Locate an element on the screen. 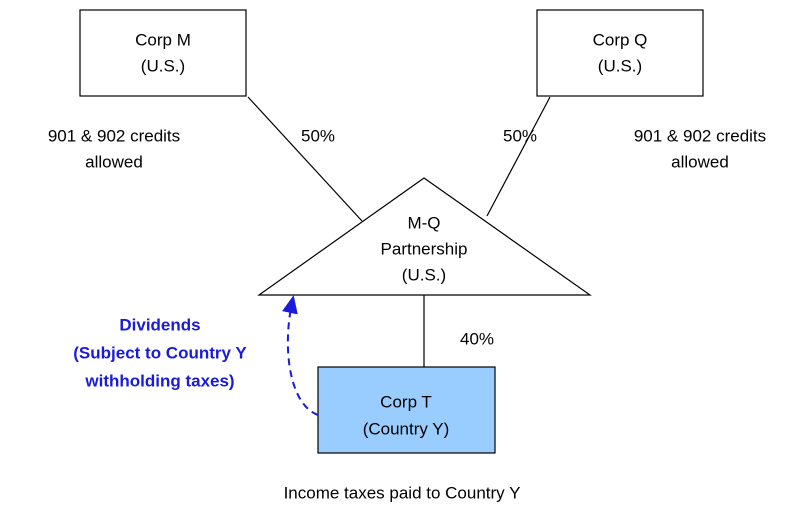 Image resolution: width=798 pixels, height=511 pixels. node-label: (Country Y) is located at coordinates (406, 428).